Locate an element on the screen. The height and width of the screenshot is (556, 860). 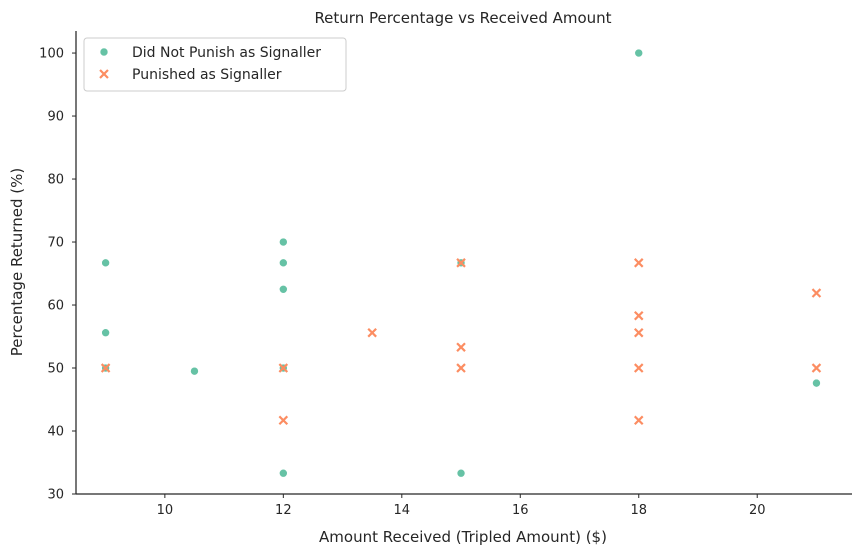
x-axis-ticks: 10 12 14 16 18 20 is located at coordinates (461, 506).